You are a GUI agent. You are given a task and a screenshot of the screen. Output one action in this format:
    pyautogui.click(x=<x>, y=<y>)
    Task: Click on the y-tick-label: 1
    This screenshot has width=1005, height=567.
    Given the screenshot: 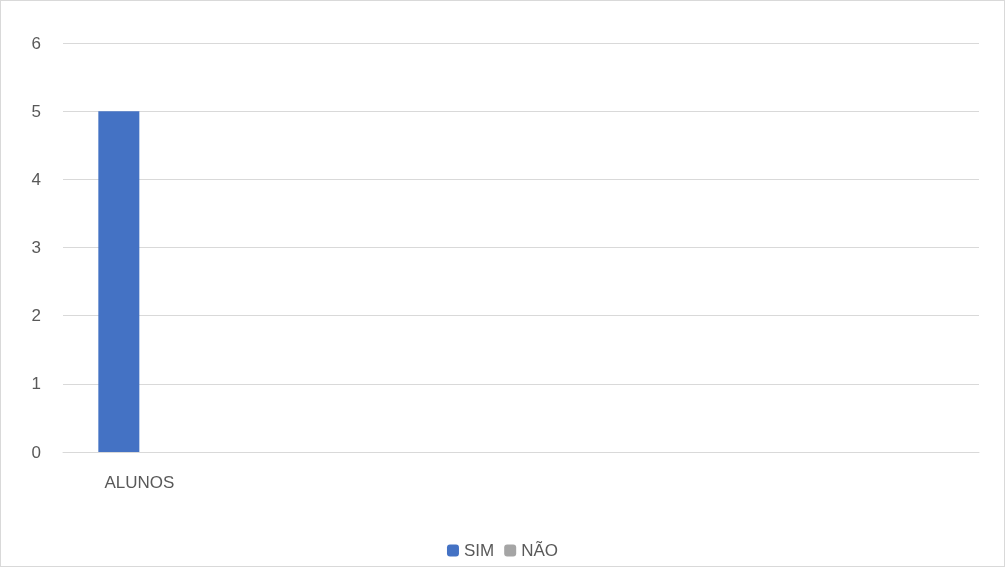 What is the action you would take?
    pyautogui.click(x=36, y=384)
    